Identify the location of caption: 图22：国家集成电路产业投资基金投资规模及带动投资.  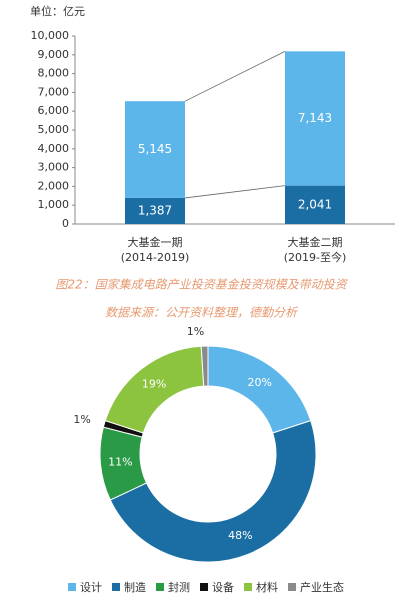
(201, 285).